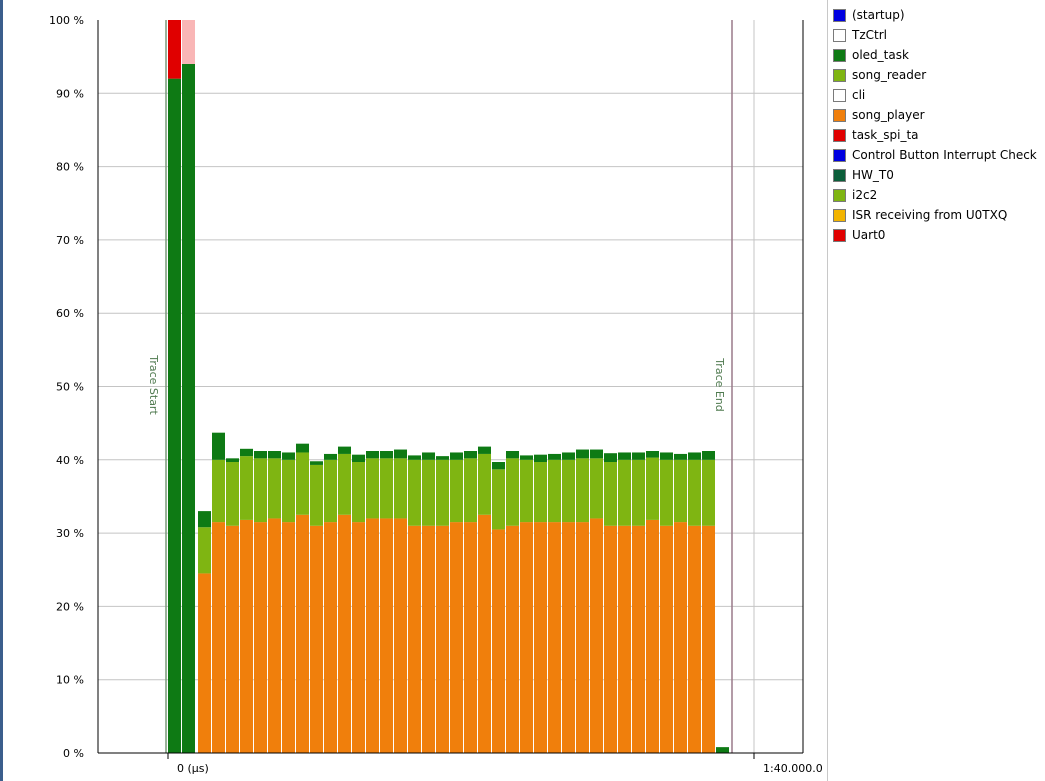  Describe the element at coordinates (879, 75) in the screenshot. I see `legend-item: song_reader` at that location.